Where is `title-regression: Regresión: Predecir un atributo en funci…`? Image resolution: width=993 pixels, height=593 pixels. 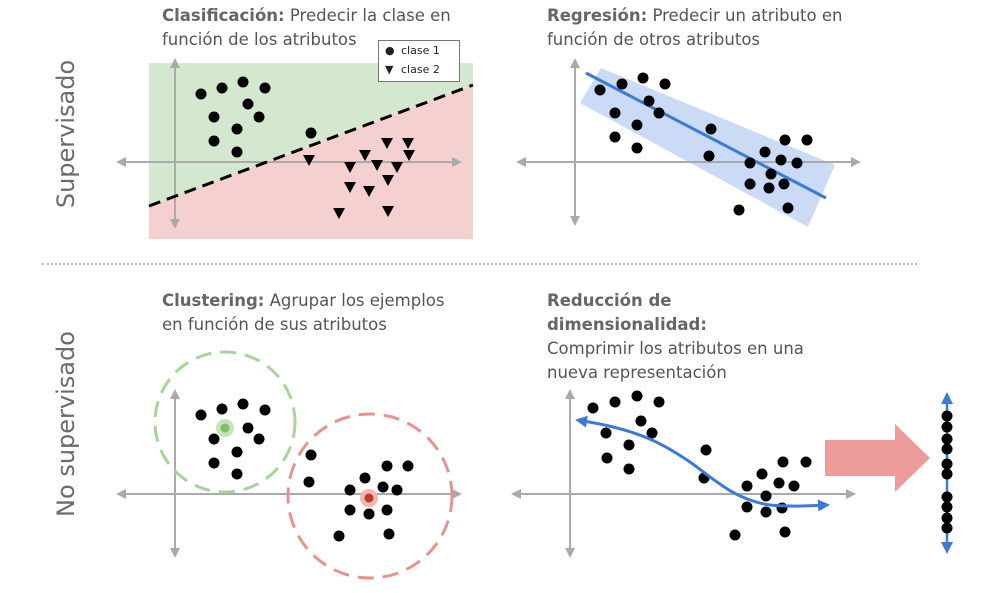 title-regression: Regresión: Predecir un atributo en funci… is located at coordinates (697, 28).